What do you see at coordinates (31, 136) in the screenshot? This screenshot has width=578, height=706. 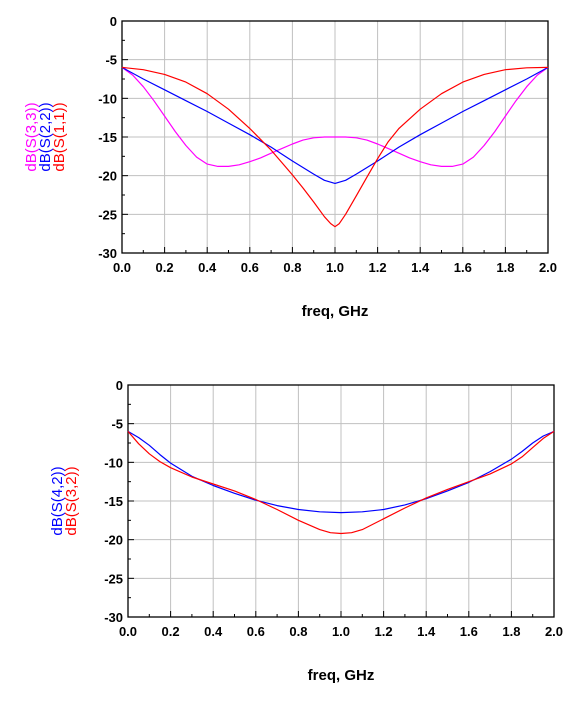 I see `y-axis-label: dB(S(3,3))` at bounding box center [31, 136].